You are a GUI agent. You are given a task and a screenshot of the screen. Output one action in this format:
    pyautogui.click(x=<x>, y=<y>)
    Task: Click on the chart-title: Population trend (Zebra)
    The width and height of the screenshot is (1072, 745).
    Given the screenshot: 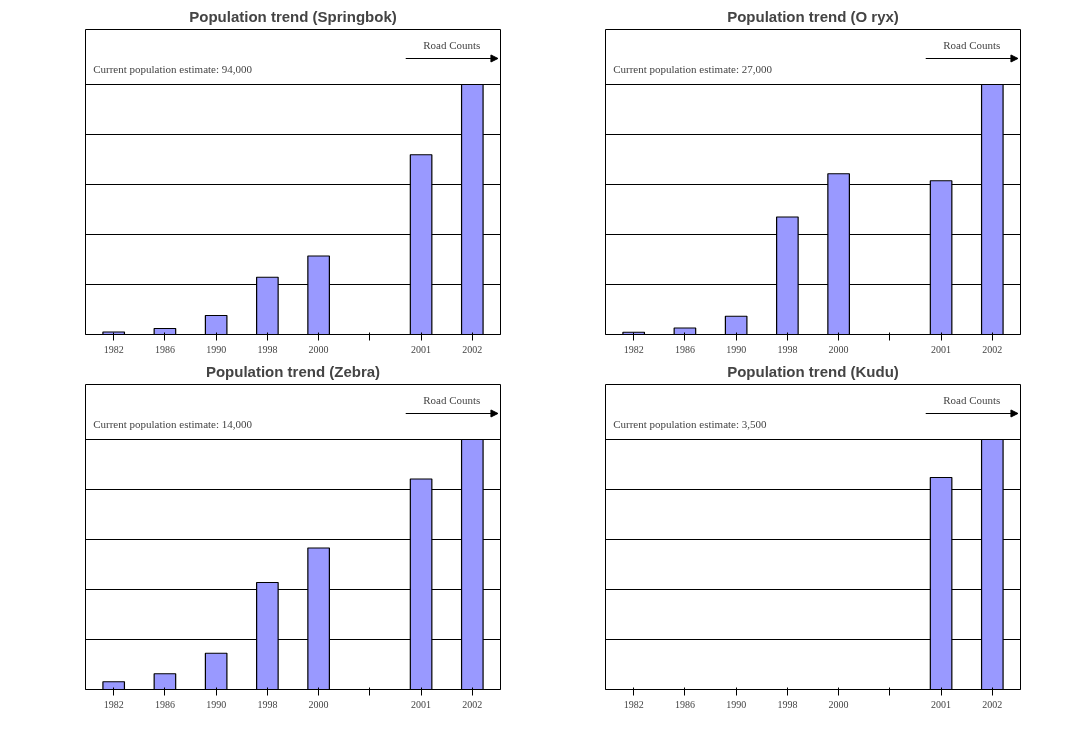 What is the action you would take?
    pyautogui.click(x=293, y=371)
    